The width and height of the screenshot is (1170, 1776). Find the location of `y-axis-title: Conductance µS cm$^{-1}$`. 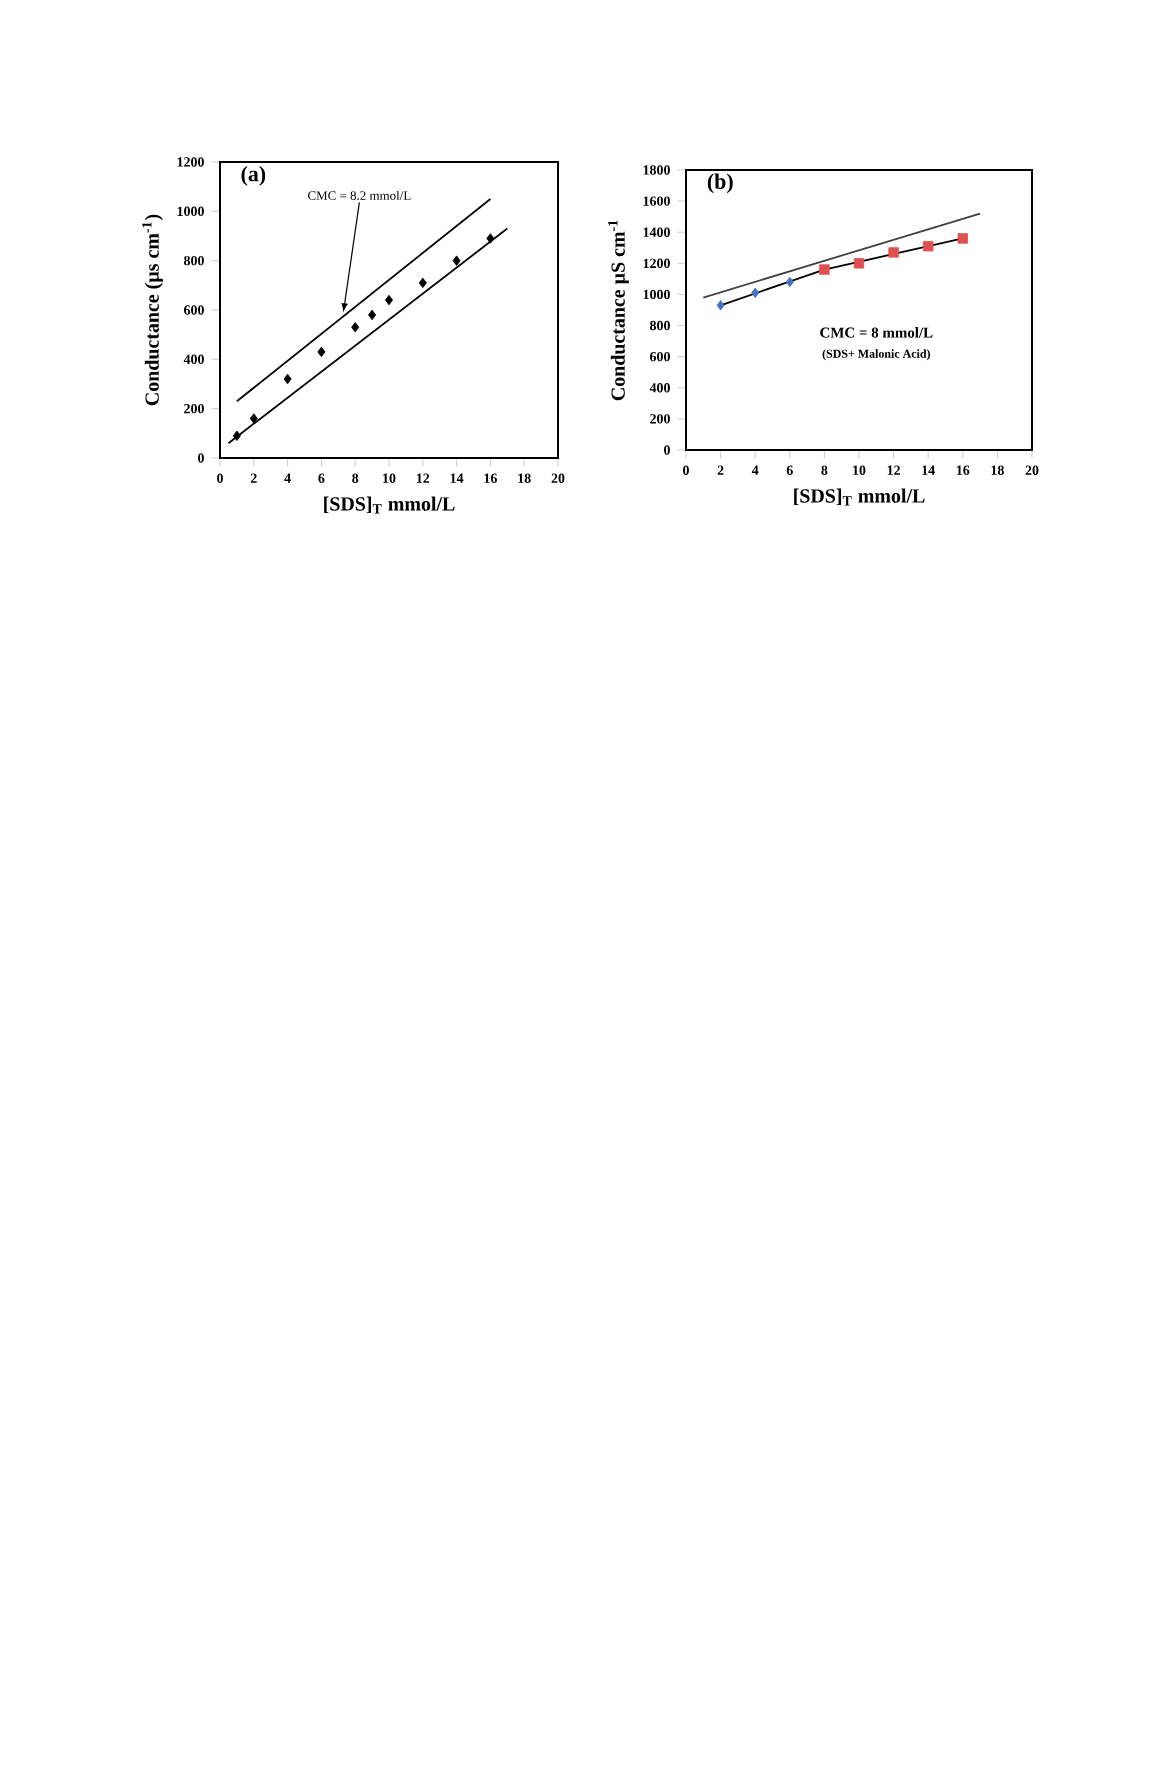

y-axis-title: Conductance µS cm$^{-1}$ is located at coordinates (618, 310).